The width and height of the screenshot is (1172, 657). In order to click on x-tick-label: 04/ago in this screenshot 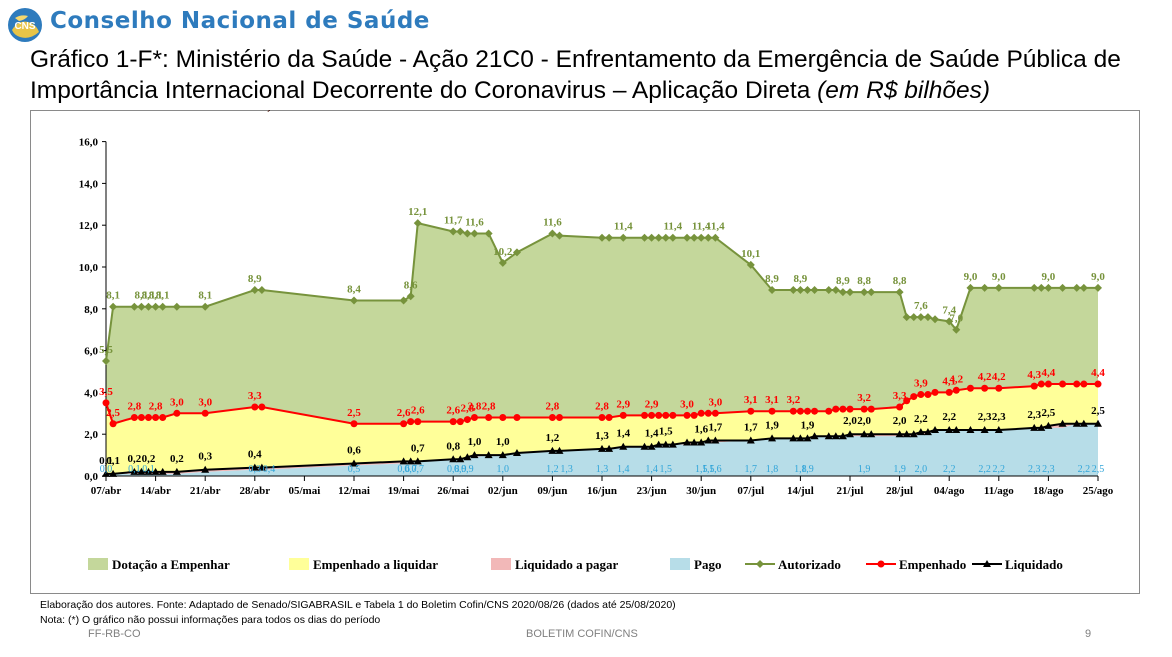, I will do `click(949, 491)`.